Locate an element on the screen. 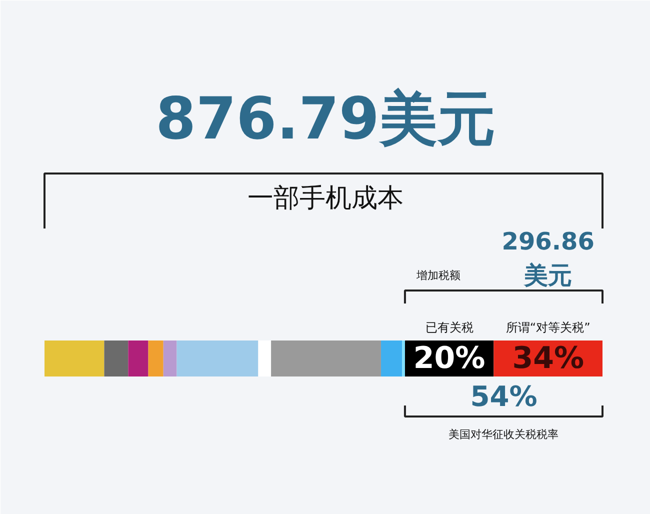 Image resolution: width=650 pixels, height=514 pixels. text: 54% is located at coordinates (504, 396).